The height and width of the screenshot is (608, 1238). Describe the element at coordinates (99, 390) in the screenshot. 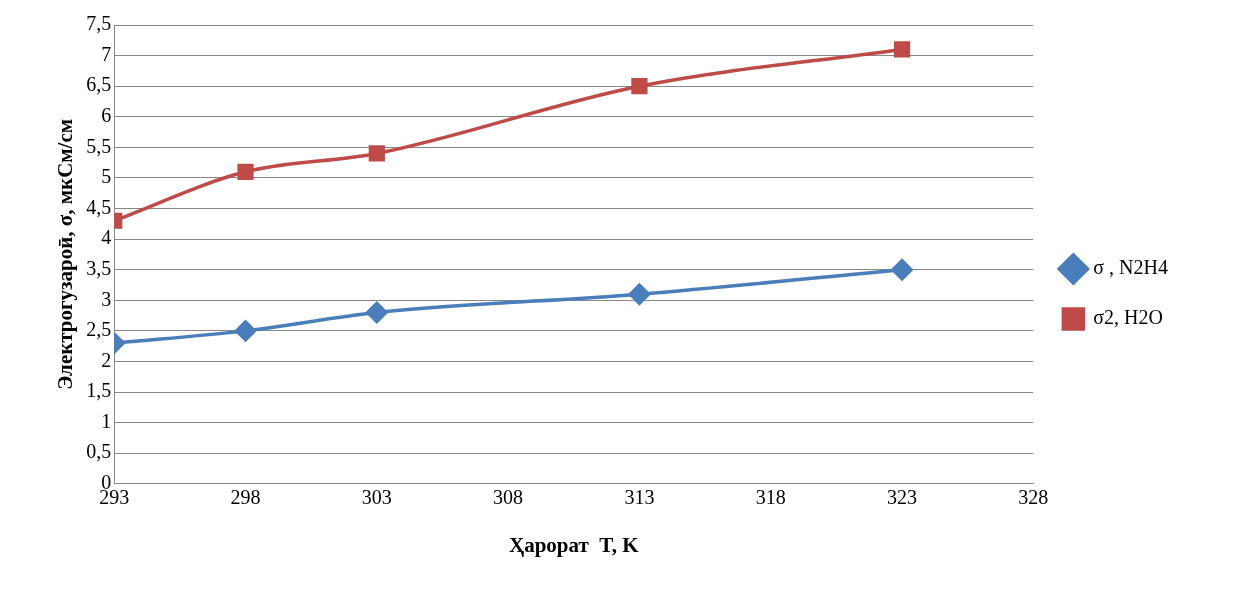

I see `y-tick-label: 1,5` at that location.